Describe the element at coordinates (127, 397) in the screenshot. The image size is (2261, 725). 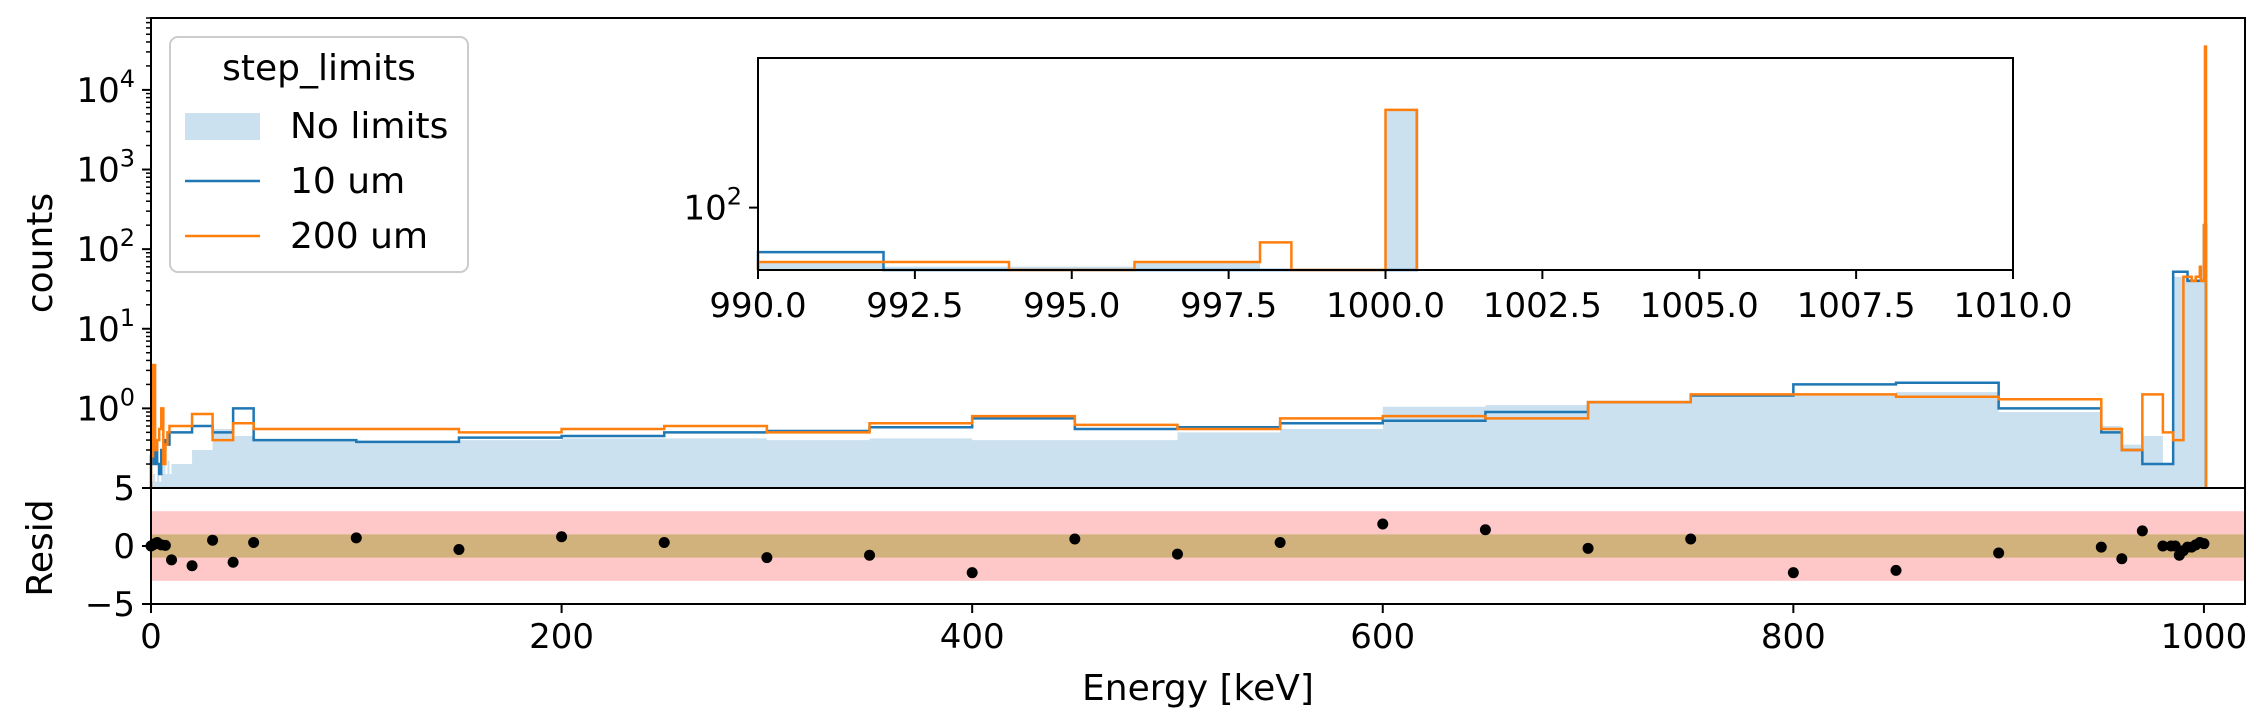
I see `main-y-tick-exponent: 0` at that location.